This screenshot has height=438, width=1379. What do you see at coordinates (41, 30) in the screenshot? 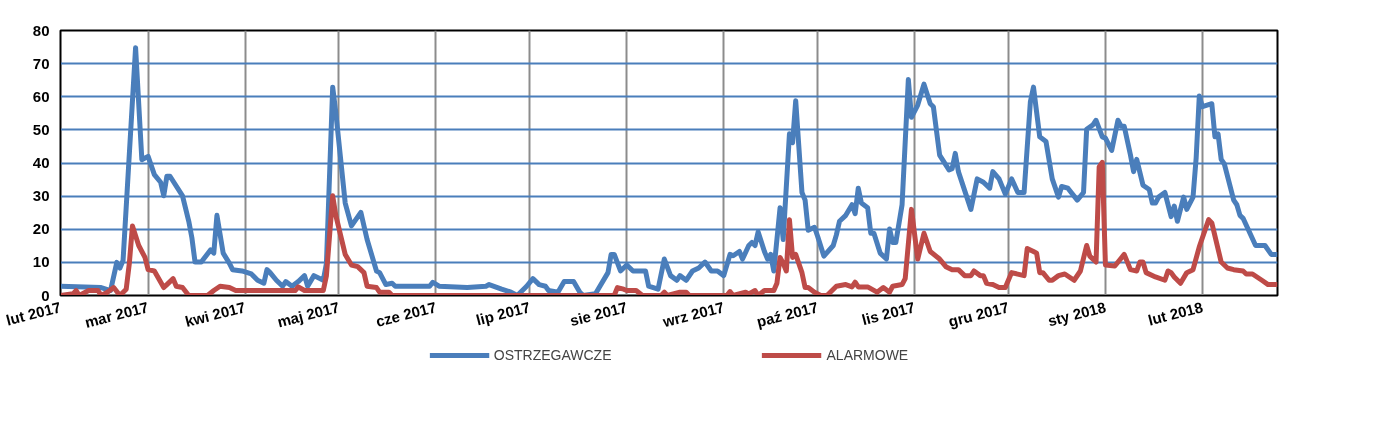
I see `y-tick-label: 80` at bounding box center [41, 30].